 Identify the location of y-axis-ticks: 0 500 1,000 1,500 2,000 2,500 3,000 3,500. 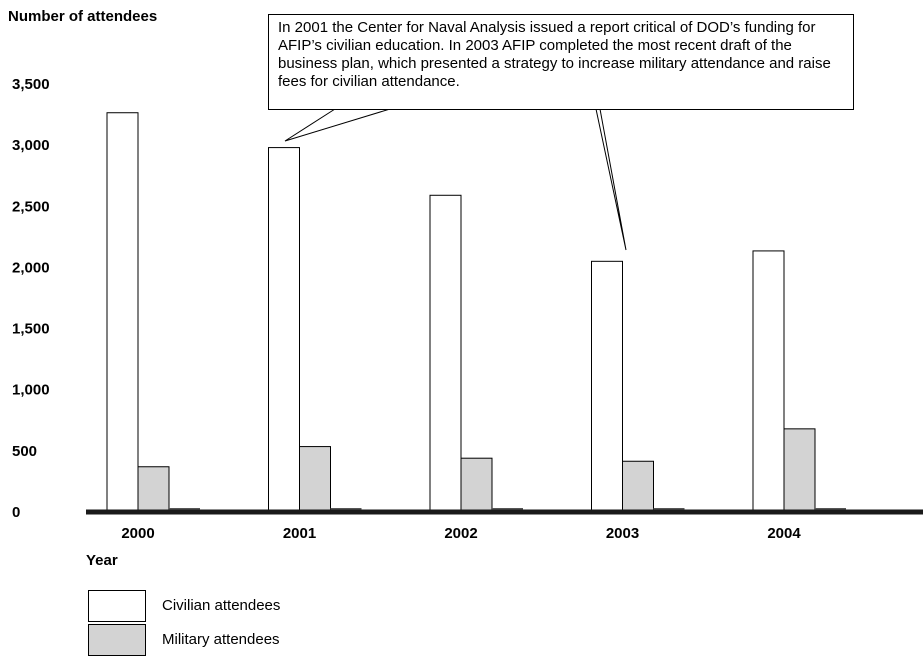
(31, 298).